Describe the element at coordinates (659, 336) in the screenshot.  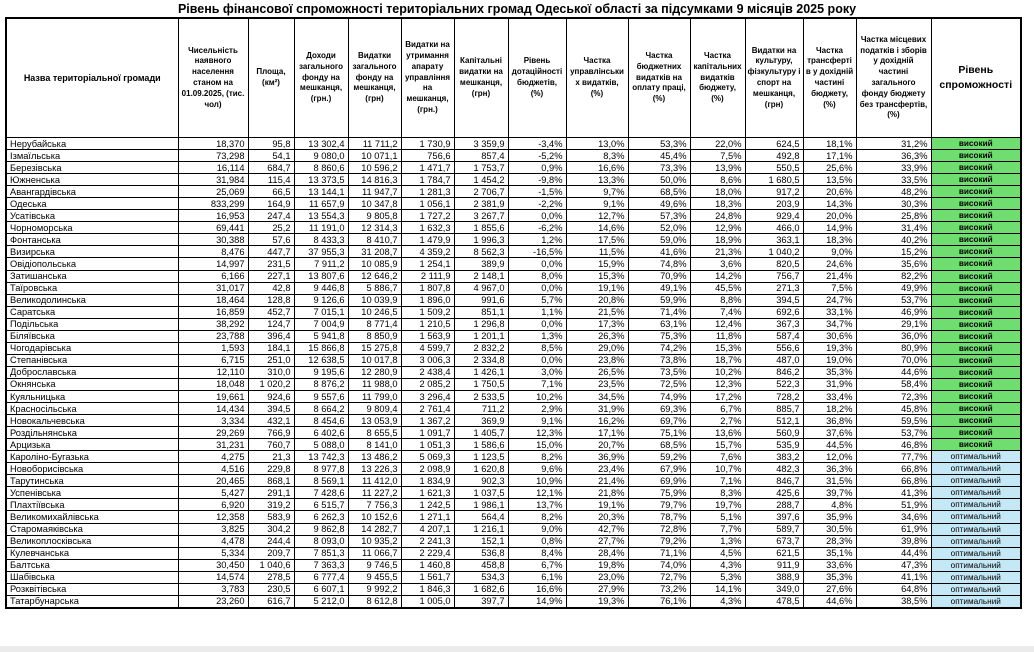
I see `cell-value: 75,3%` at that location.